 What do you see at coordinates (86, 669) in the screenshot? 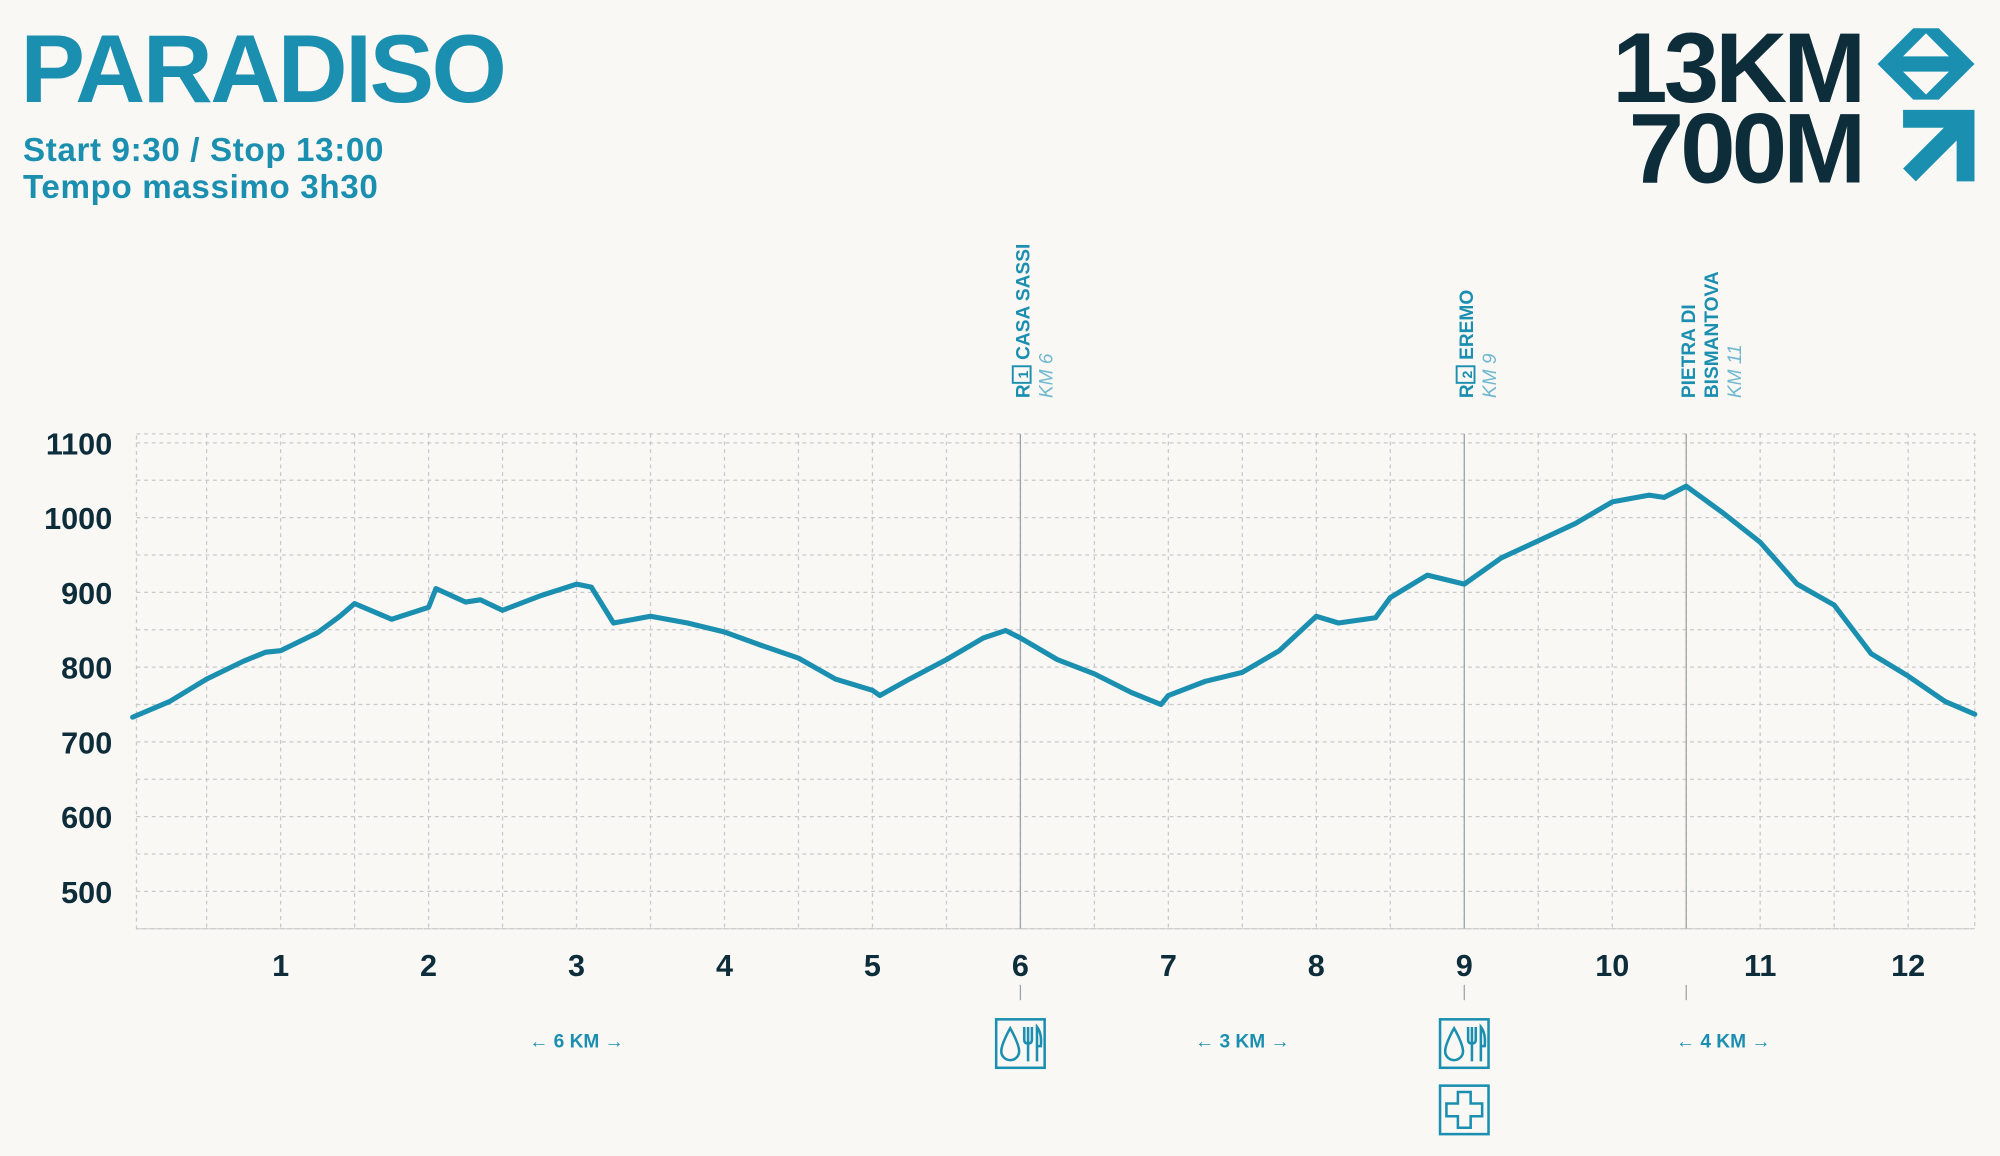
I see `y-tick-label: 800` at bounding box center [86, 669].